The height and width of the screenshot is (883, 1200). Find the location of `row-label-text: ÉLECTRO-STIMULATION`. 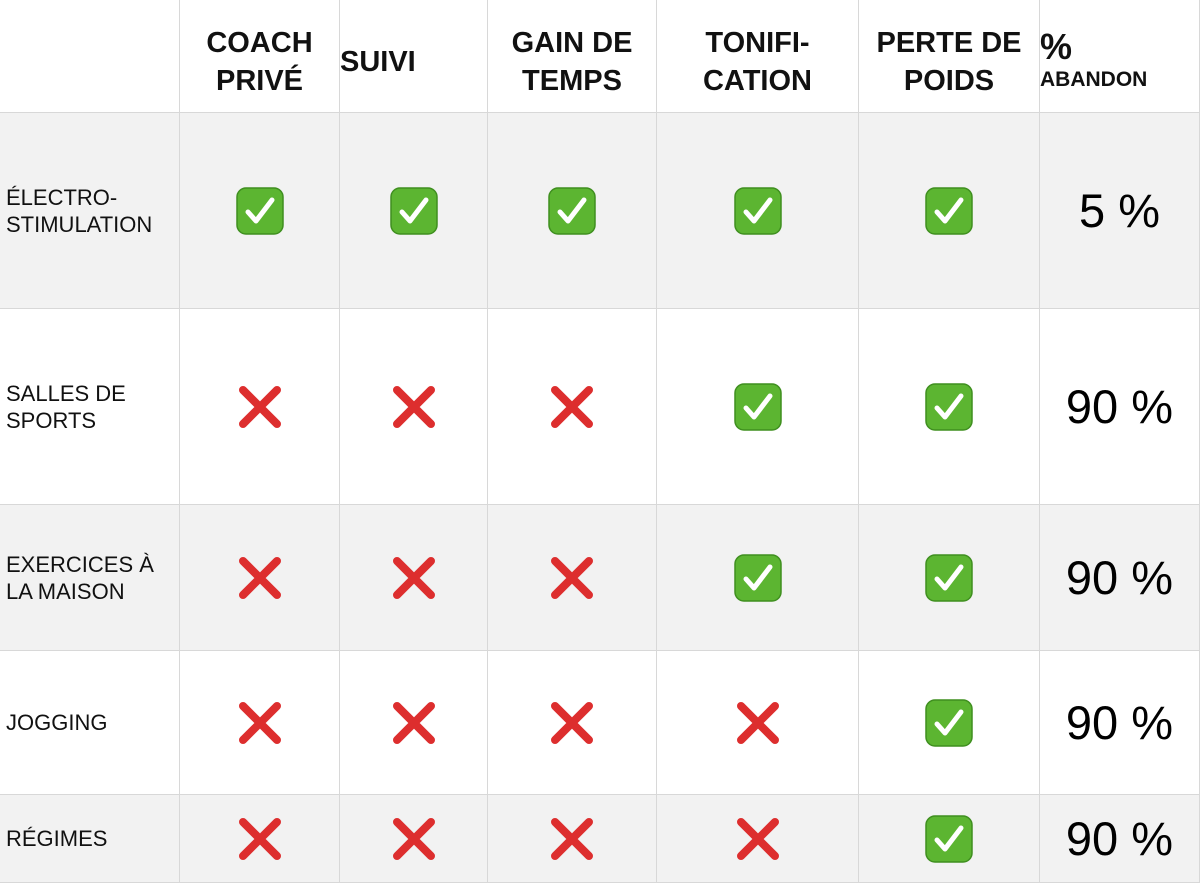

row-label-text: ÉLECTRO-STIMULATION is located at coordinates (79, 210).